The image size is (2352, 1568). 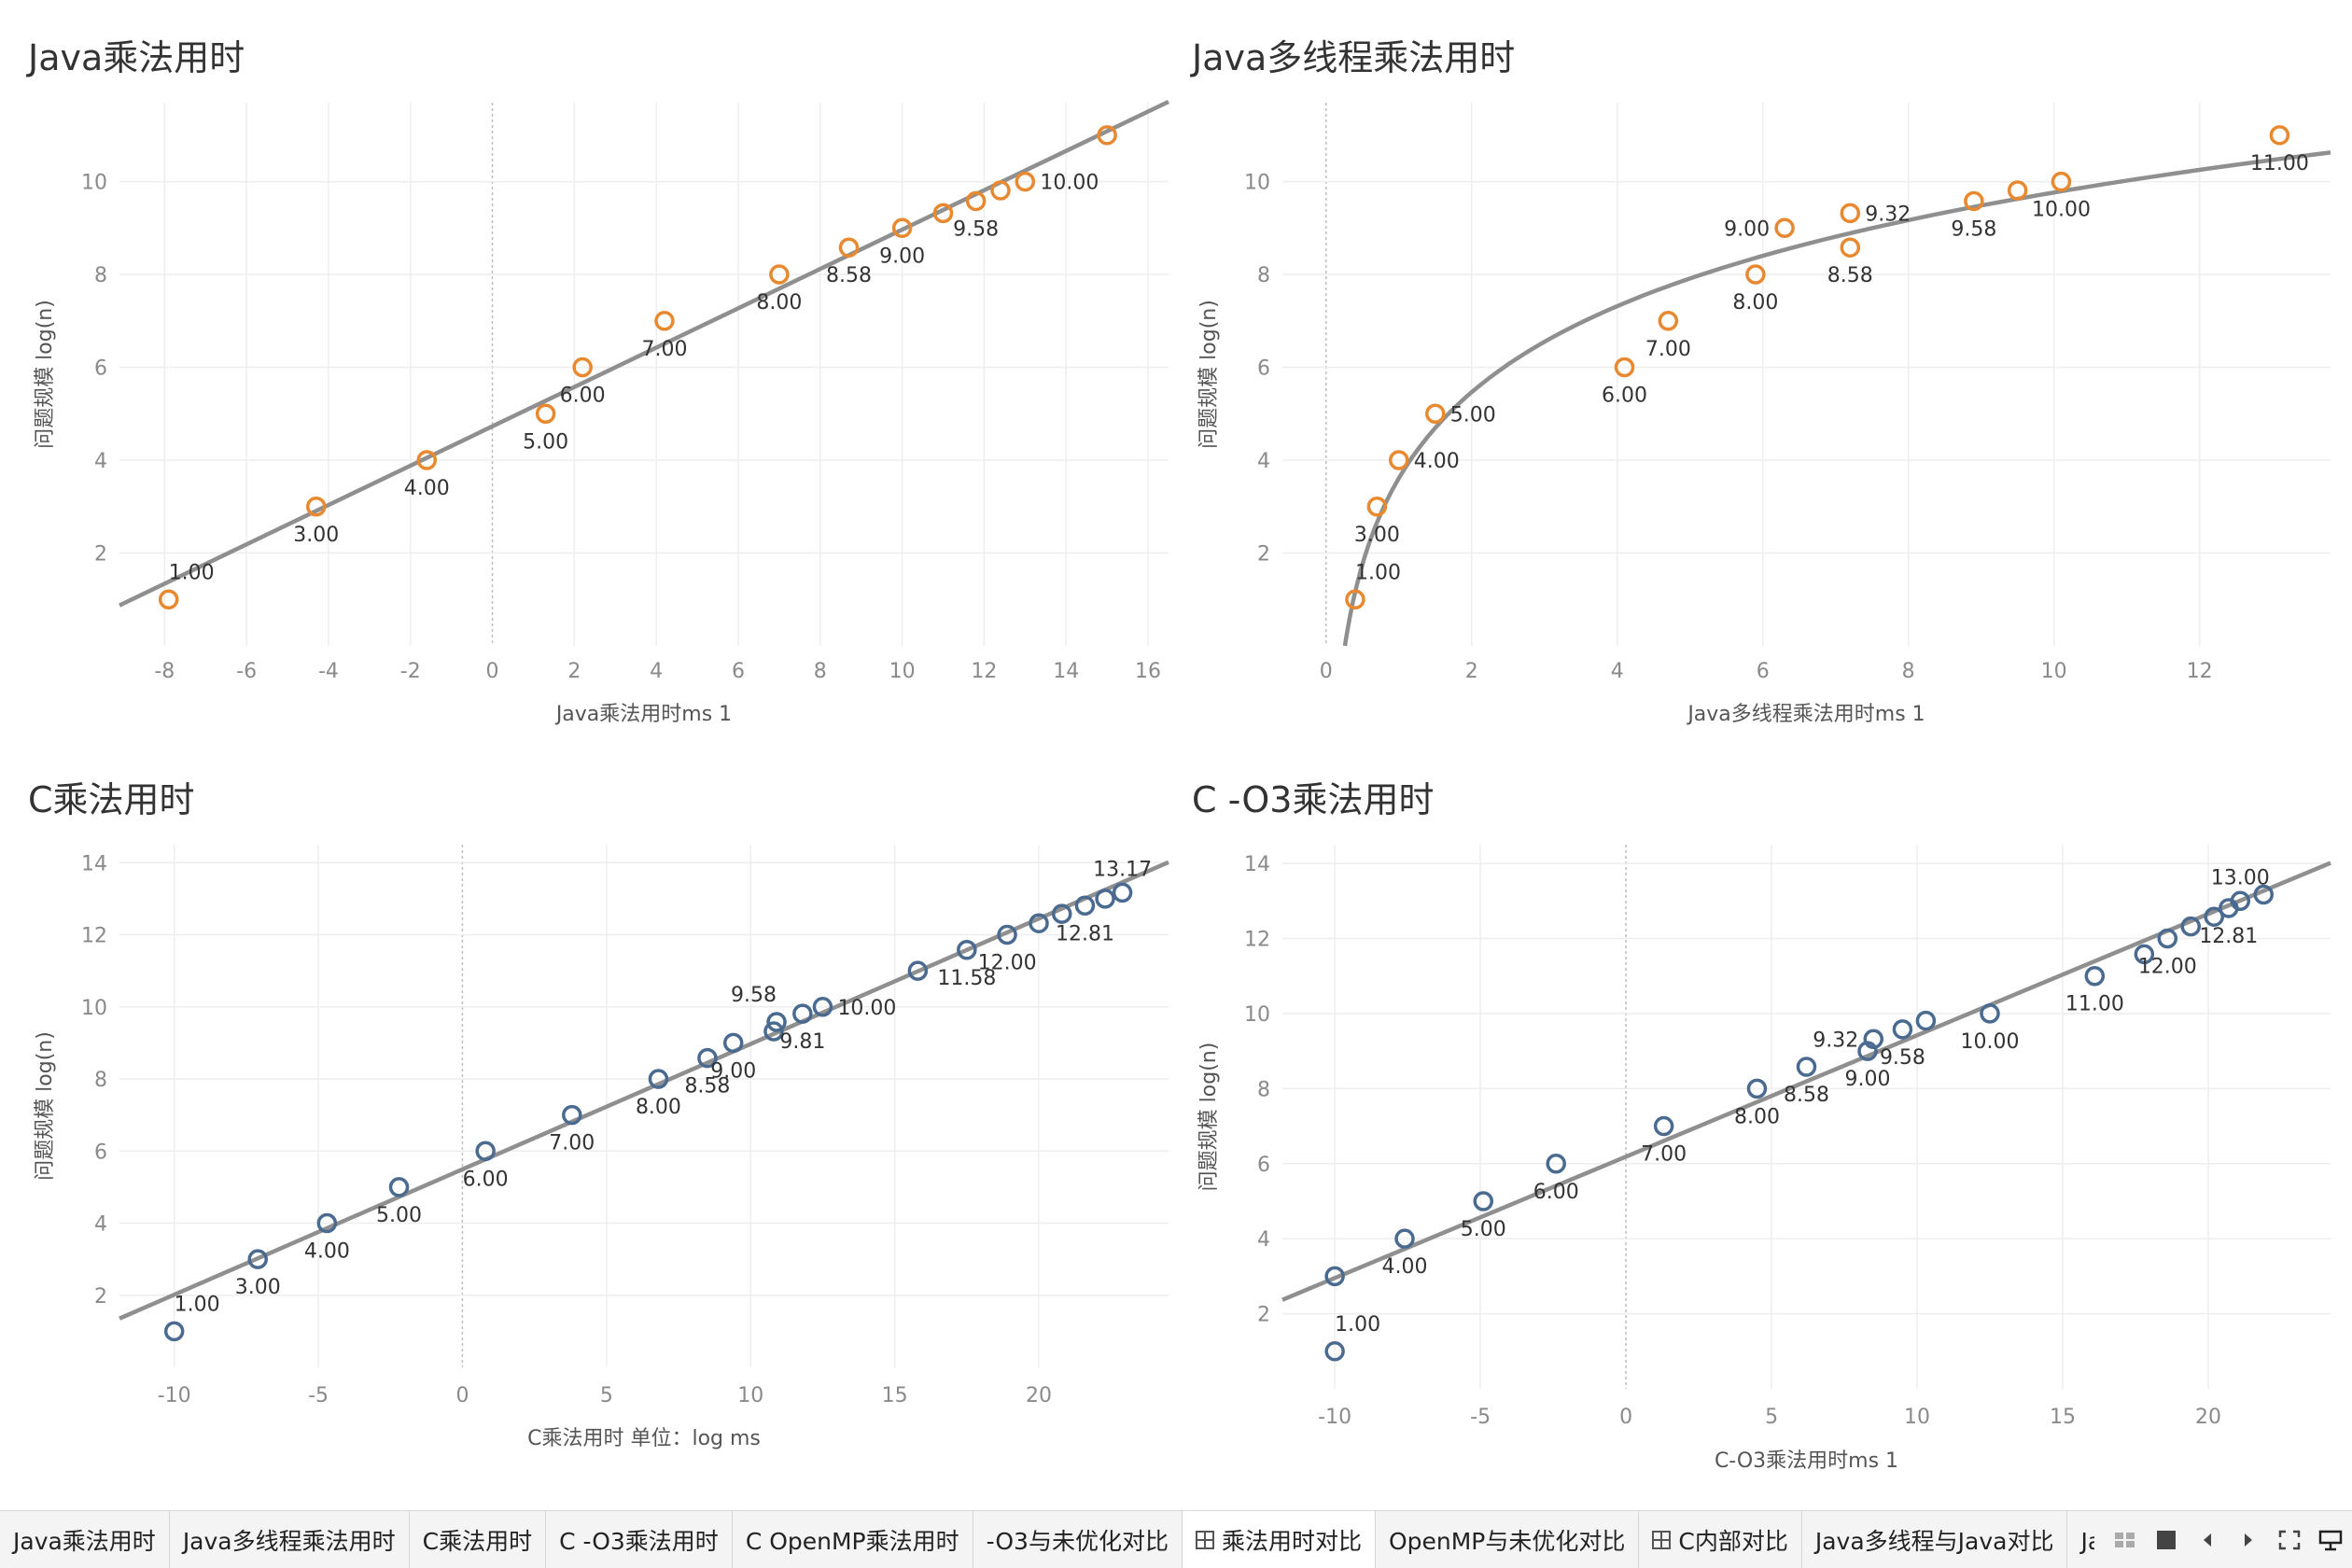 What do you see at coordinates (1806, 1461) in the screenshot?
I see `c-o3-x-axis-title: C-O3乘法用时ms 1` at bounding box center [1806, 1461].